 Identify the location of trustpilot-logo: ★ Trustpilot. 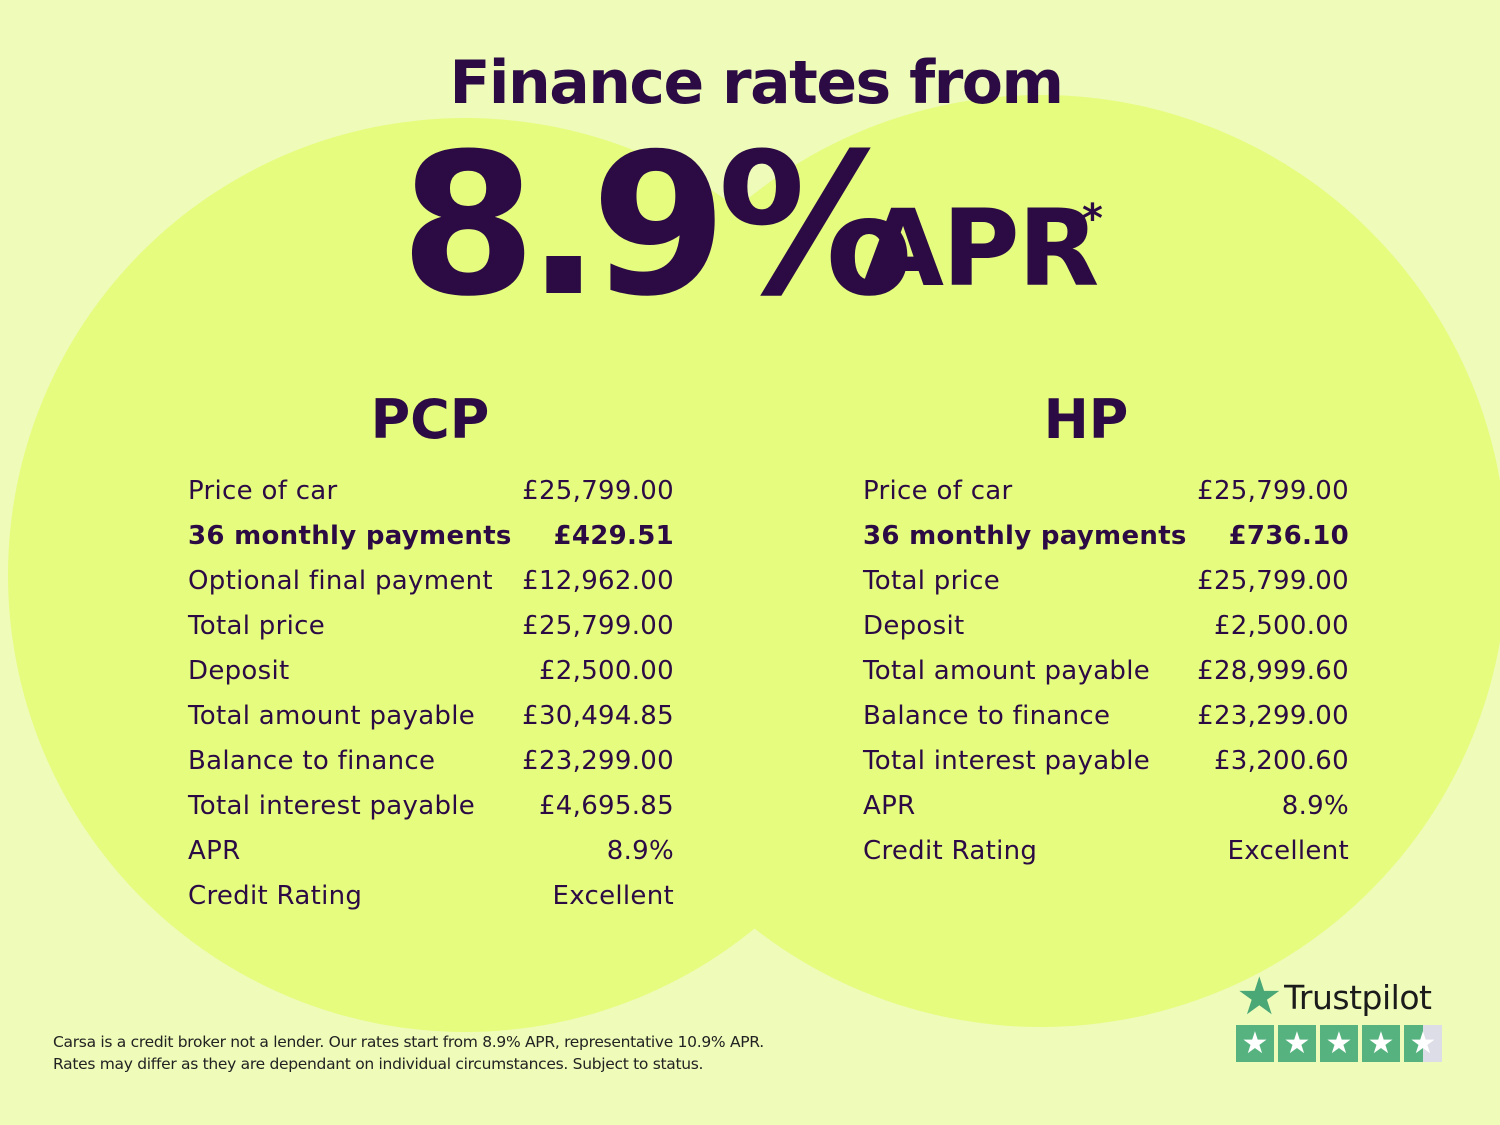
(1341, 997).